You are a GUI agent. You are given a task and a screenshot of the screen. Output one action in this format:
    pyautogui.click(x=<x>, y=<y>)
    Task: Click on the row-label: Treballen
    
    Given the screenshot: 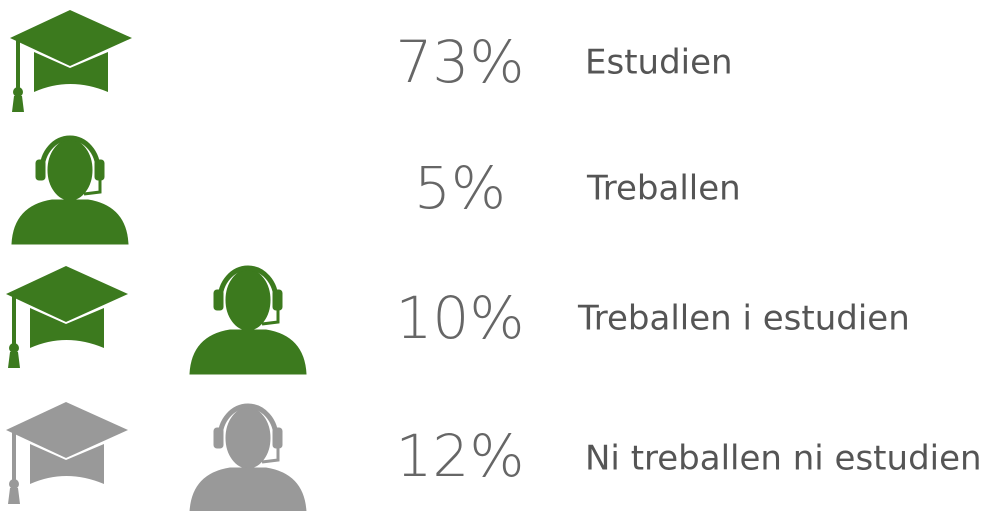 What is the action you would take?
    pyautogui.click(x=663, y=189)
    